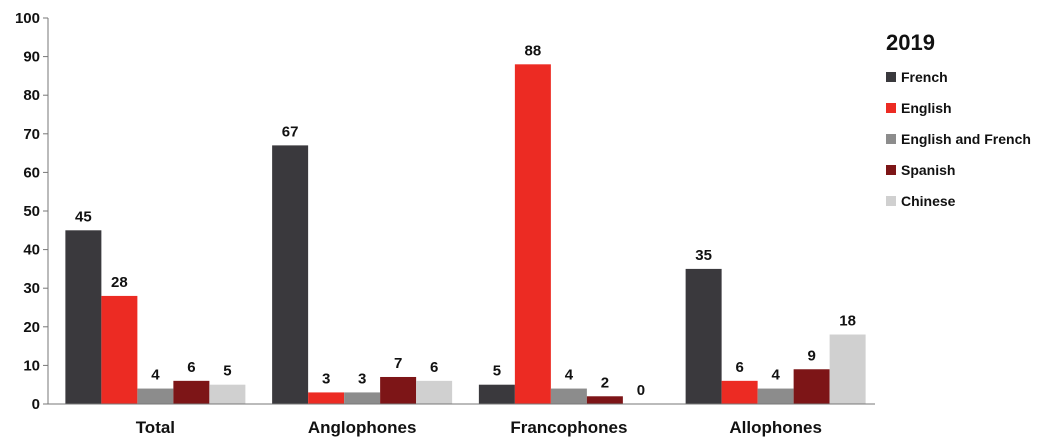 The height and width of the screenshot is (439, 1048). What do you see at coordinates (811, 355) in the screenshot?
I see `data-label: 9` at bounding box center [811, 355].